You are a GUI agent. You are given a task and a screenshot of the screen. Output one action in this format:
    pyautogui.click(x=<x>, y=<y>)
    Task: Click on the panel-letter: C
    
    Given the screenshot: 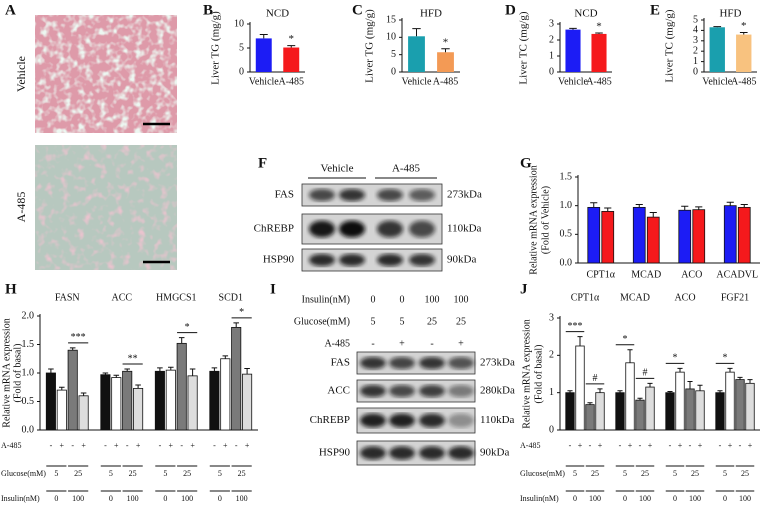 What is the action you would take?
    pyautogui.click(x=357, y=10)
    